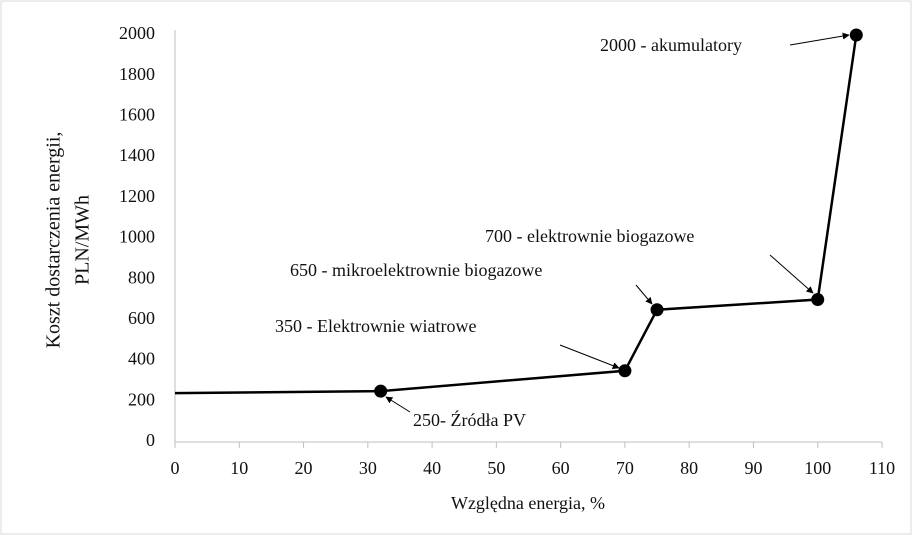  Describe the element at coordinates (671, 45) in the screenshot. I see `annotation: 2000 - akumulatory` at that location.